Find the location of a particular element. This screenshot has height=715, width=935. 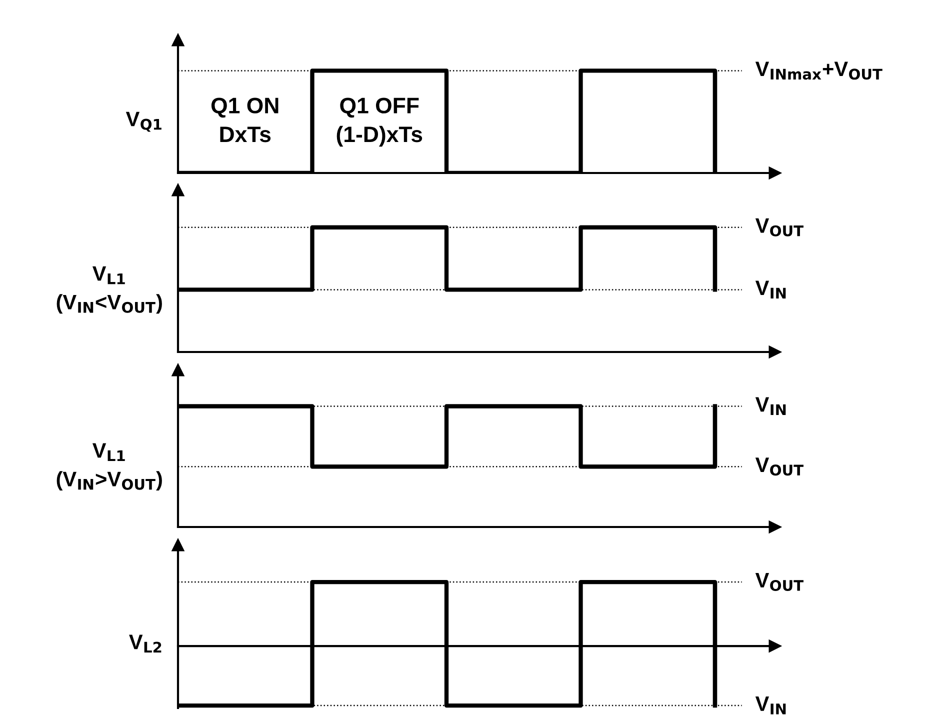

y-axis-title: V$_{L2}$ is located at coordinates (145, 643).